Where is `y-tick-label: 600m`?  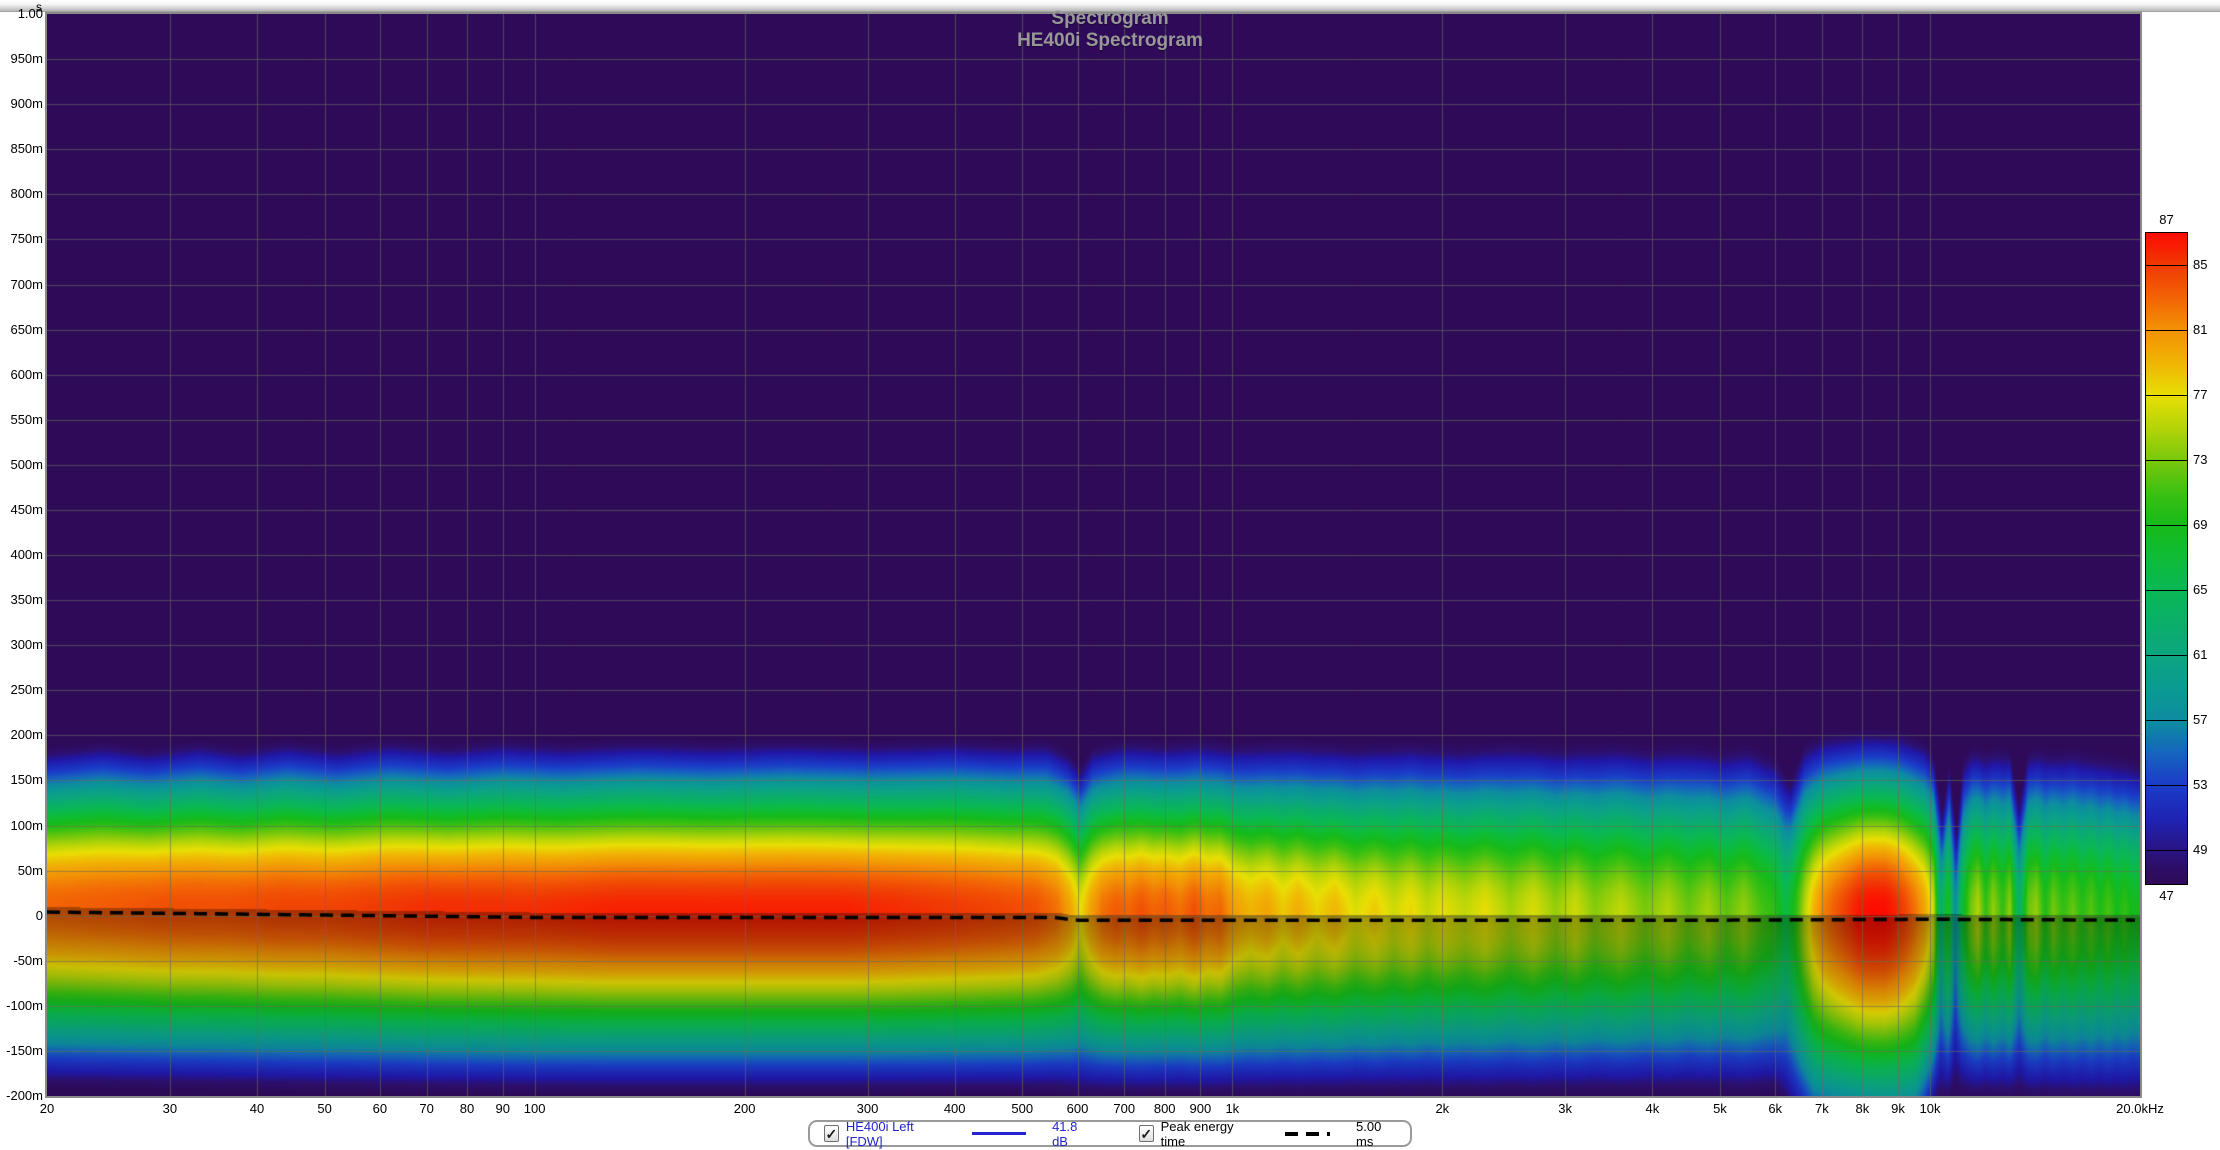
y-tick-label: 600m is located at coordinates (26, 374).